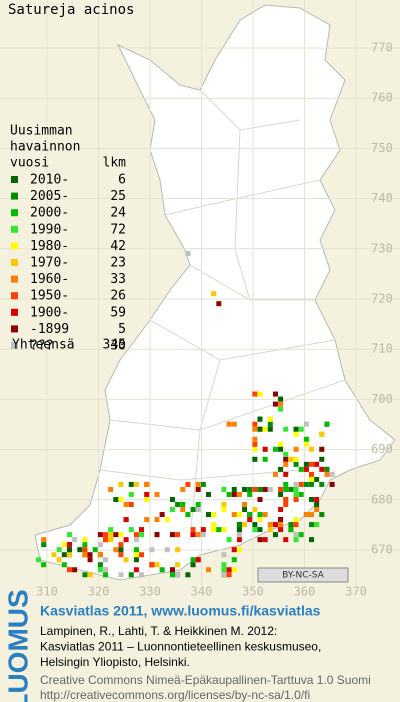  I want to click on legend-label: -1899, so click(49, 329).